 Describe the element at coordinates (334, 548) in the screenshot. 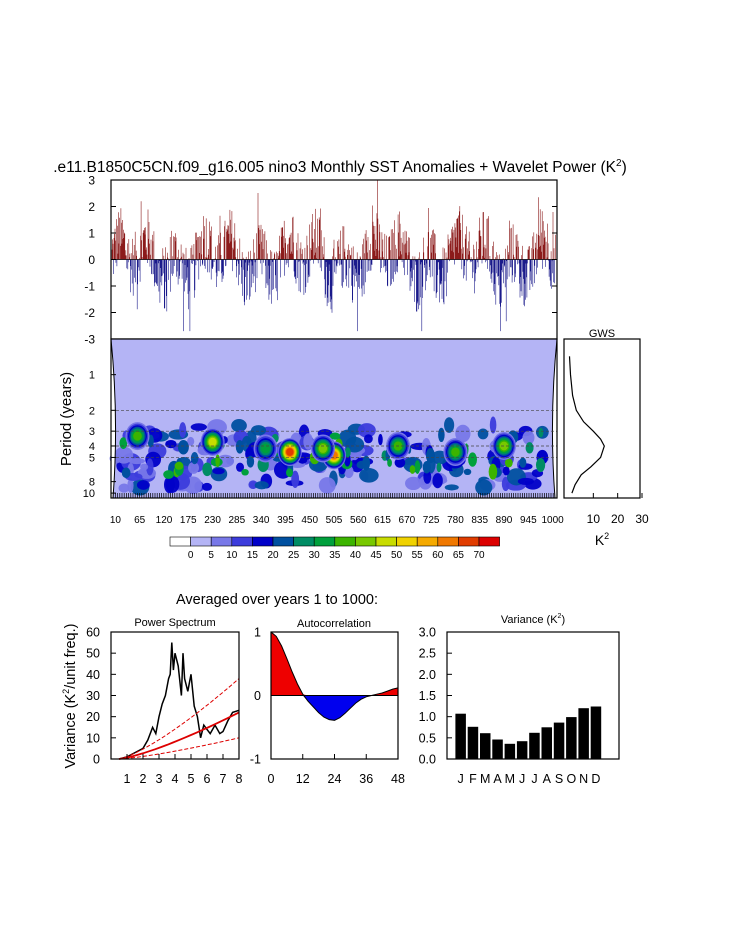

I see `colorbar: 0 5 10 15 20 25 30 35 40 45 50 55 60 65 70` at that location.